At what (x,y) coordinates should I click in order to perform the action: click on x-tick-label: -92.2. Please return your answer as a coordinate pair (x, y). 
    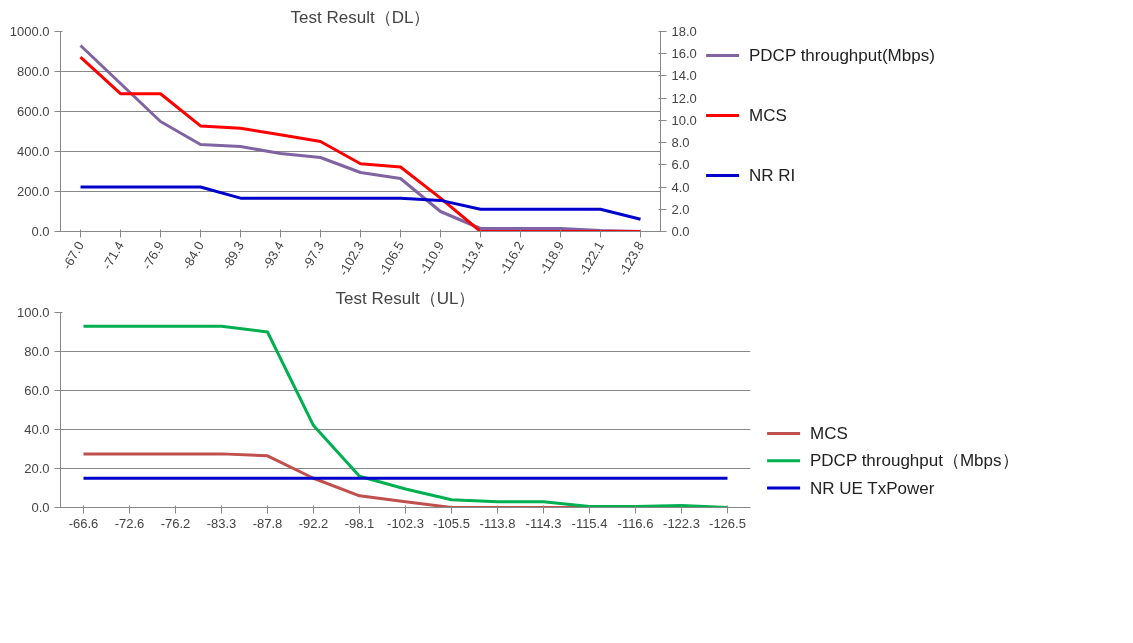
    Looking at the image, I should click on (313, 523).